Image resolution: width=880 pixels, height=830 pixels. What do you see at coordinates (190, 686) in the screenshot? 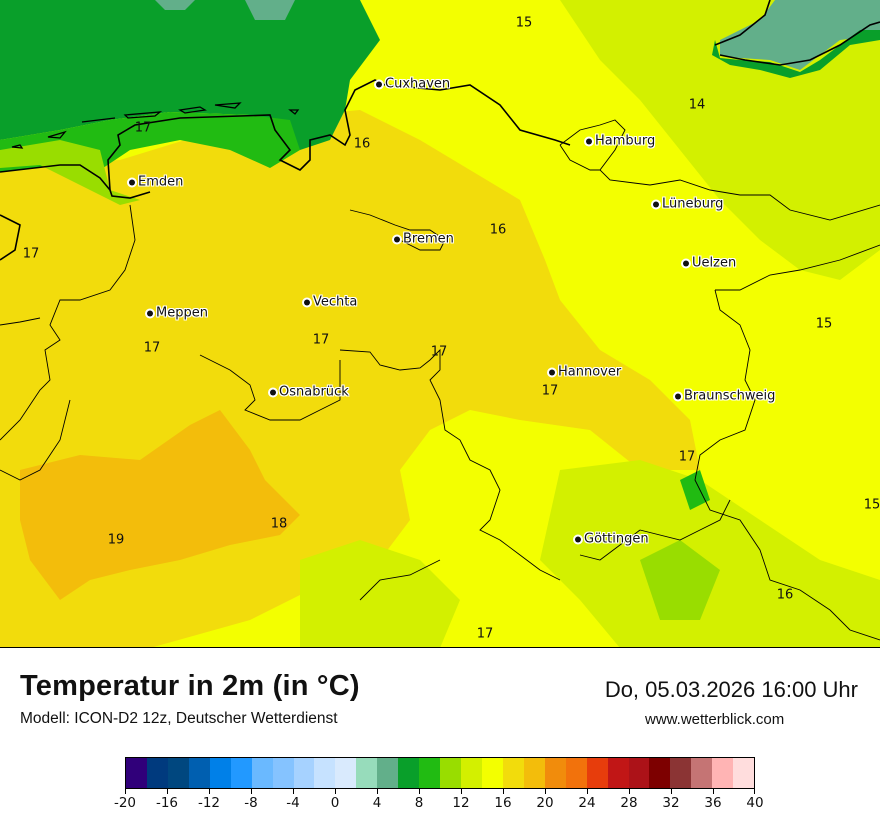
I see `map-title: Temperatur in 2m (in °C)` at bounding box center [190, 686].